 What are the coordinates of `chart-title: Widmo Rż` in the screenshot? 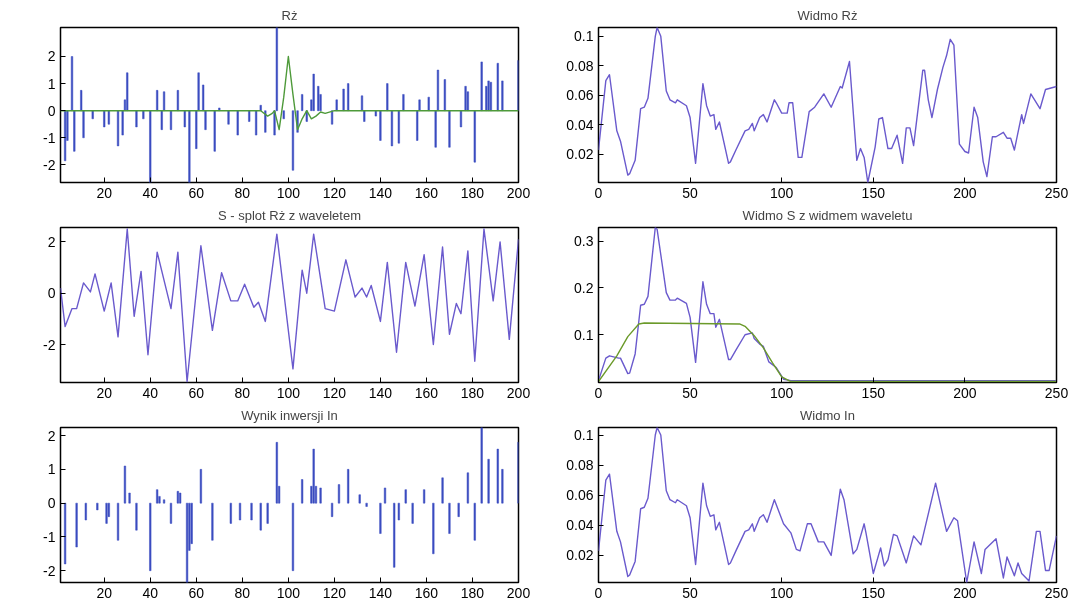 It's located at (827, 15).